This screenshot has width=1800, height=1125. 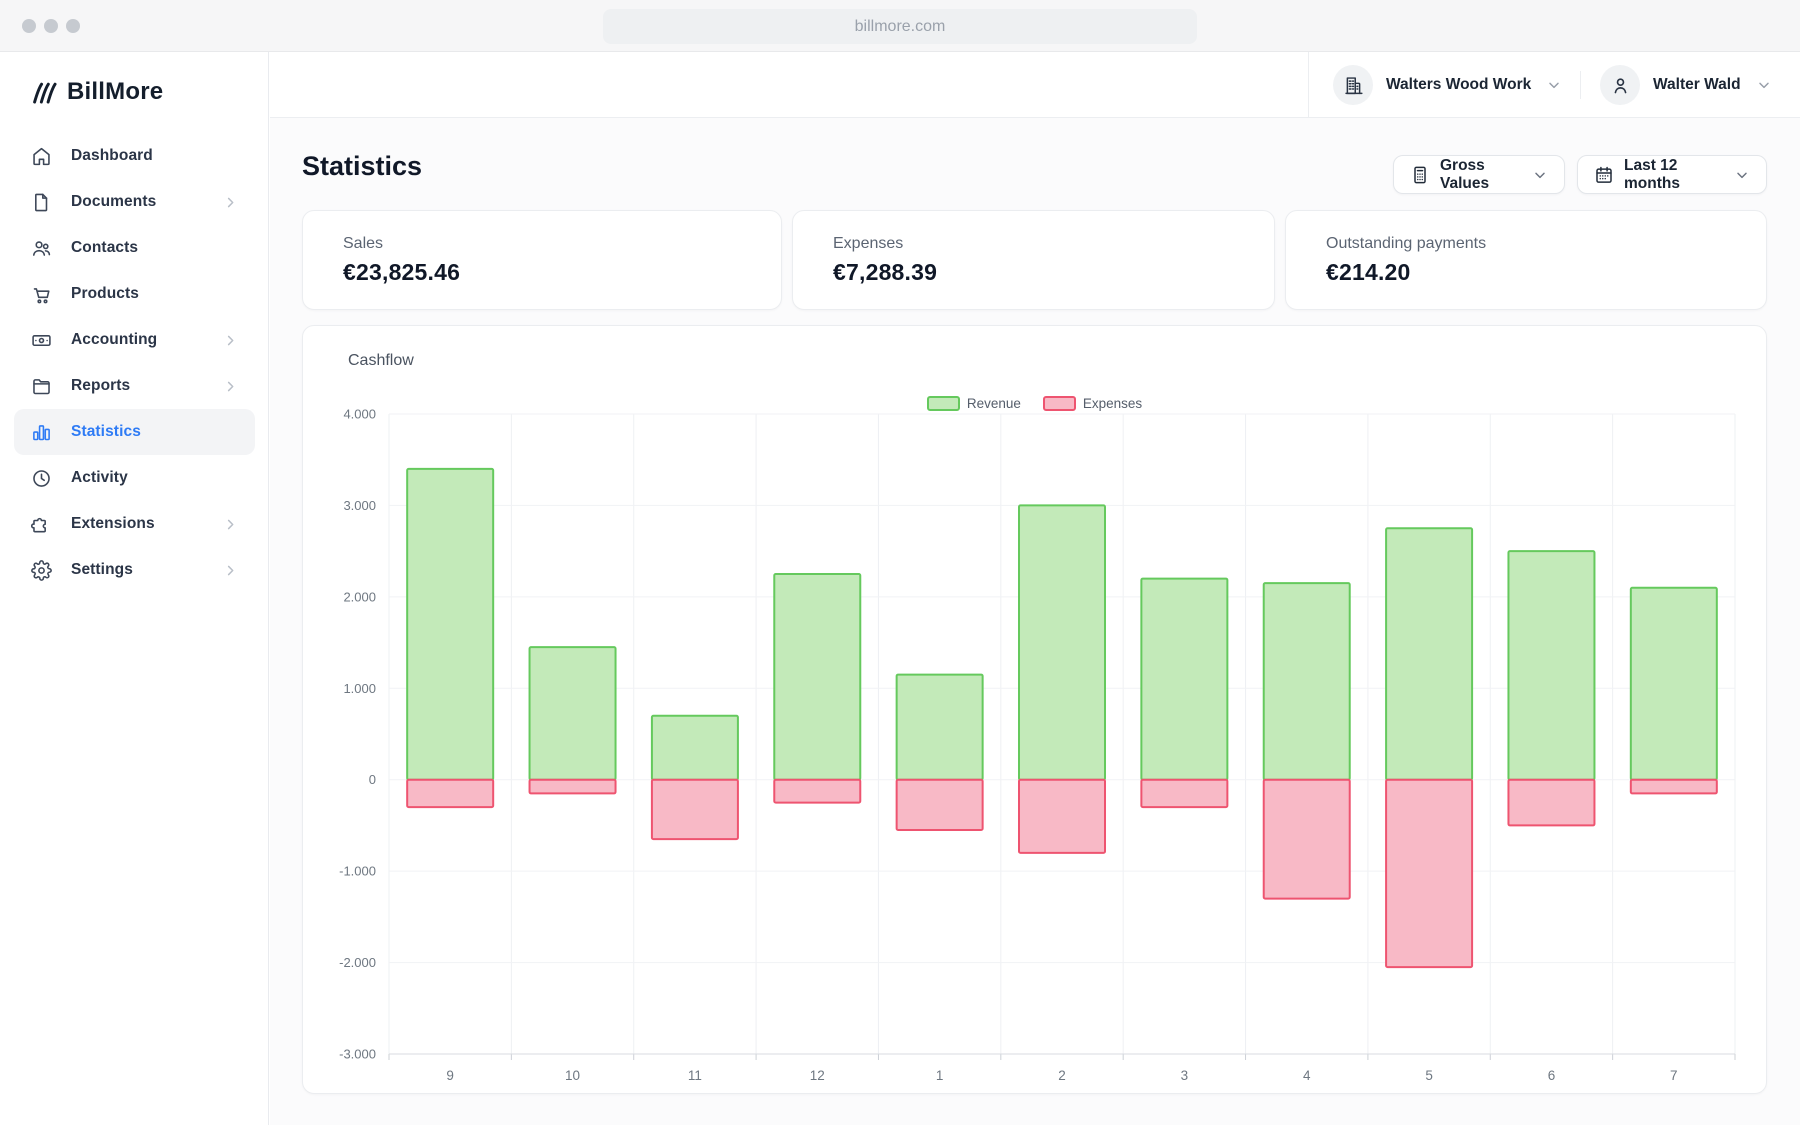 What do you see at coordinates (41, 478) in the screenshot?
I see `clock-icon` at bounding box center [41, 478].